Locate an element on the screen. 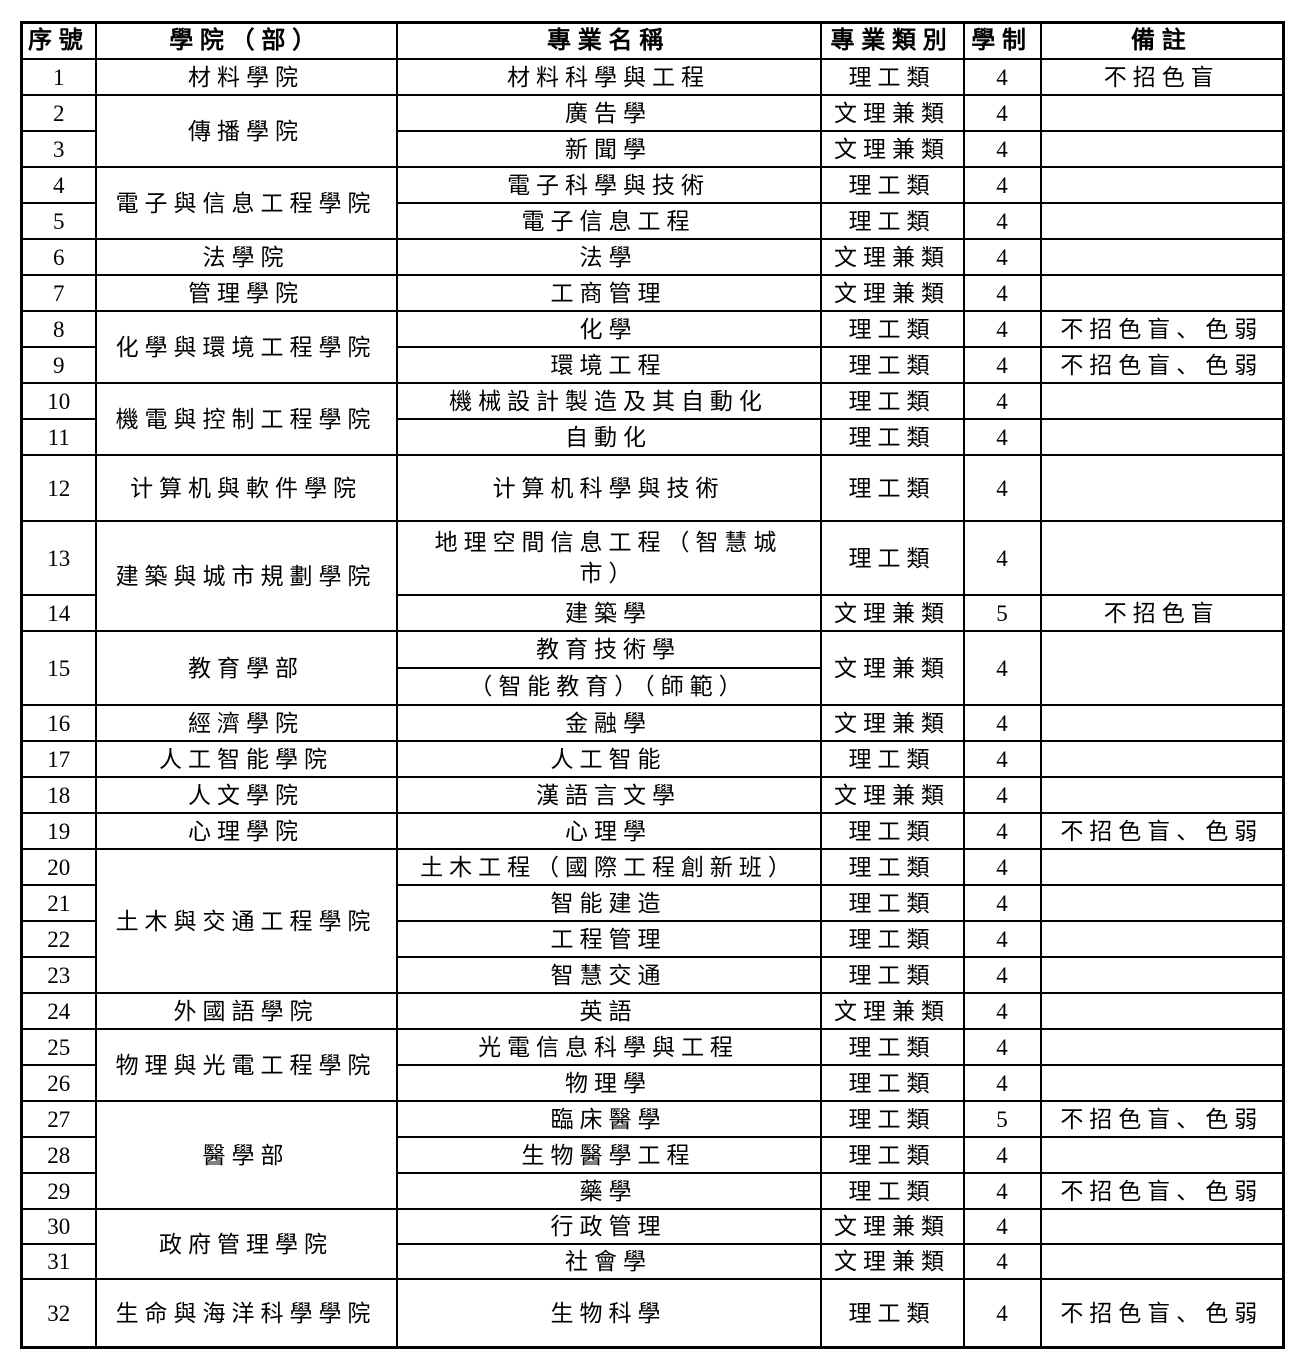  major-cell: 工程管理 is located at coordinates (608, 939).